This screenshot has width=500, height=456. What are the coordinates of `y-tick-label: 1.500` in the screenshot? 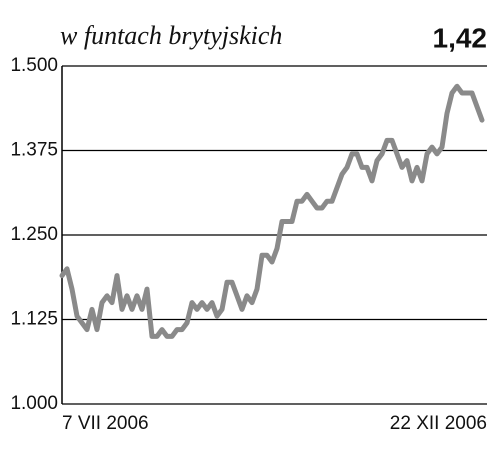 It's located at (34, 65).